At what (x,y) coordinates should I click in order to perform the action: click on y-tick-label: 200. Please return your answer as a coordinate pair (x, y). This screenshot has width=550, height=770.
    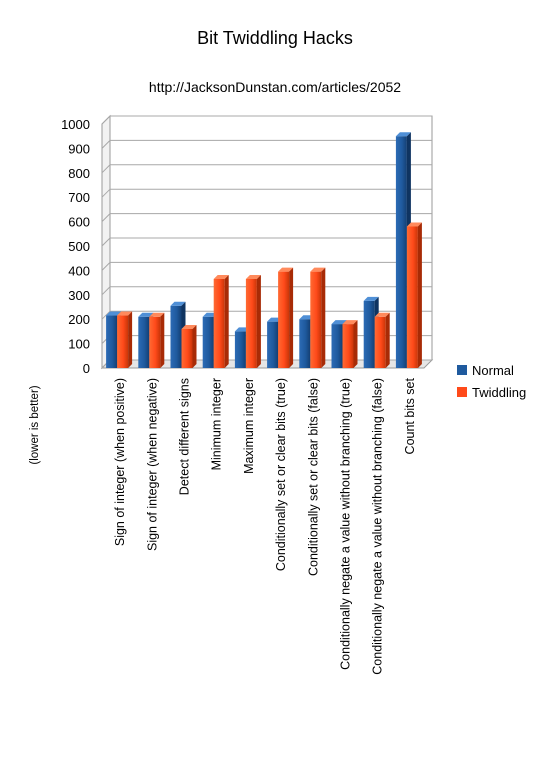
    Looking at the image, I should click on (79, 319).